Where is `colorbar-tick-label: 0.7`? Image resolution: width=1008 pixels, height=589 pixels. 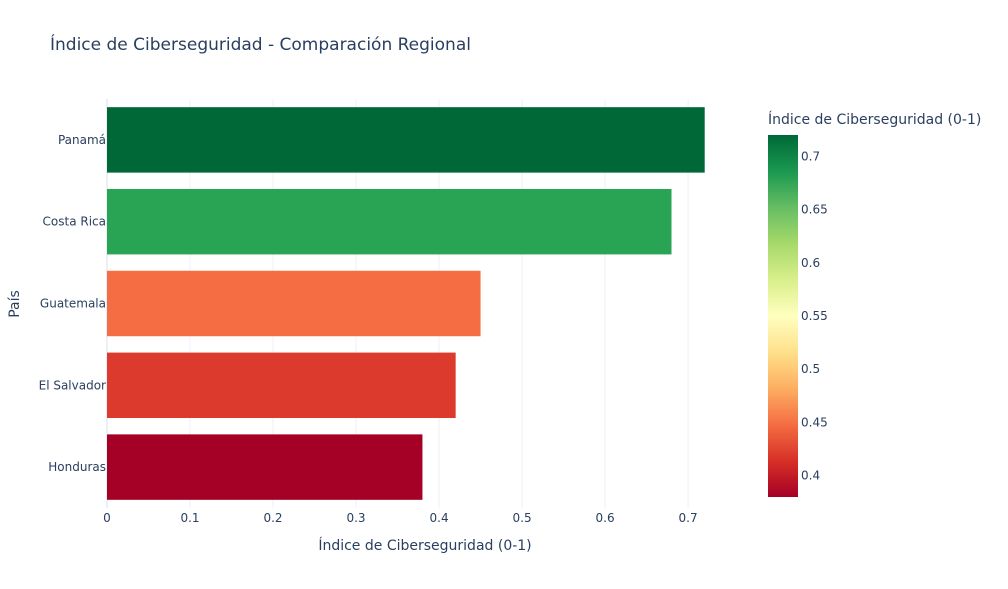
colorbar-tick-label: 0.7 is located at coordinates (810, 156).